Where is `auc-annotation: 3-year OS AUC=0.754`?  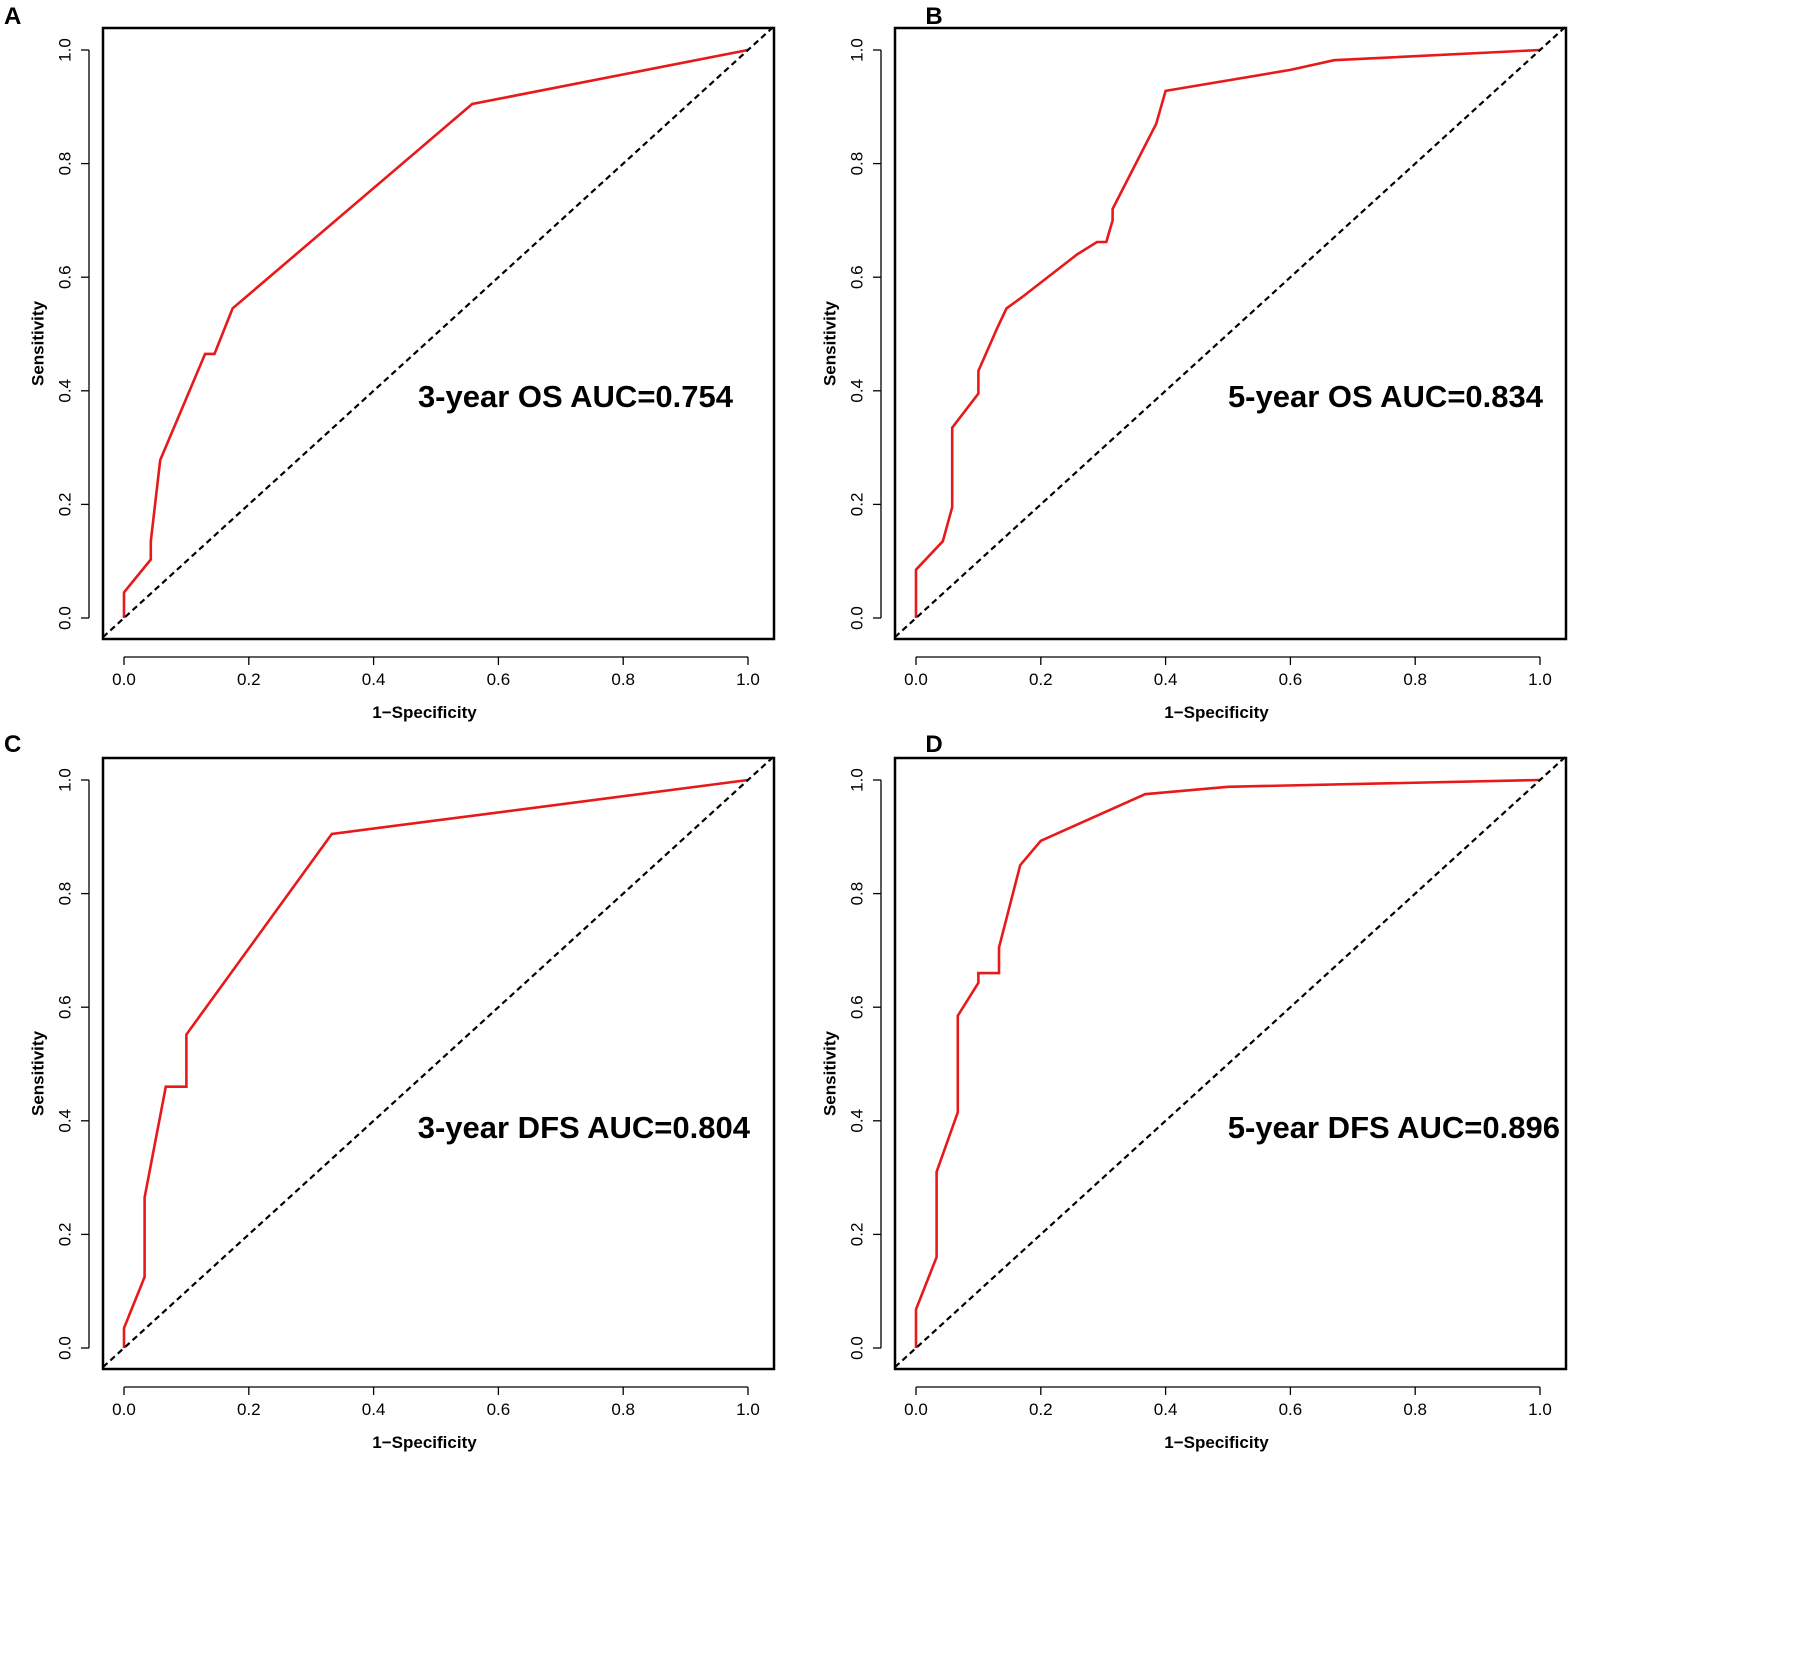
auc-annotation: 3-year OS AUC=0.754 is located at coordinates (576, 396).